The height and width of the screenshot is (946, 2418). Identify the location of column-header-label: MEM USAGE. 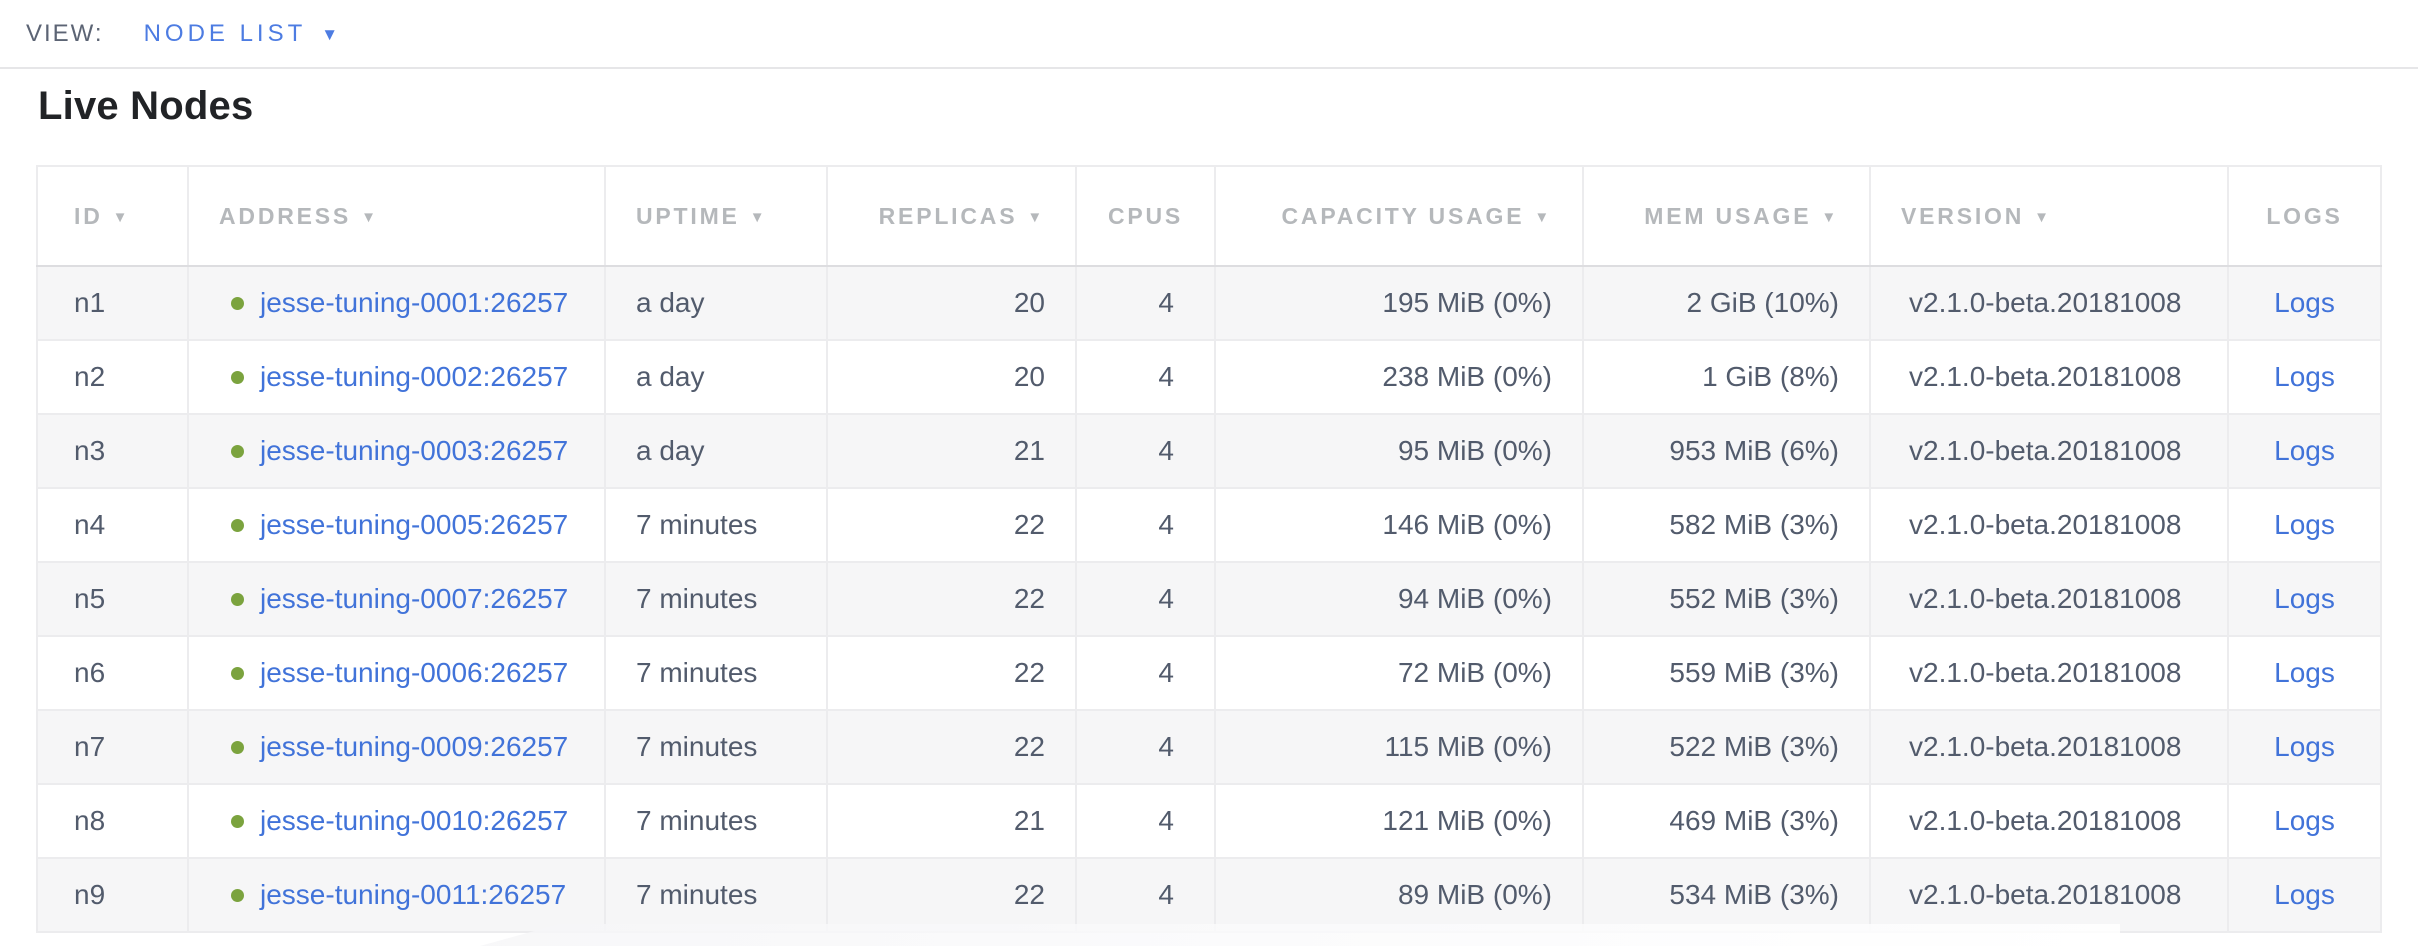
(1728, 215).